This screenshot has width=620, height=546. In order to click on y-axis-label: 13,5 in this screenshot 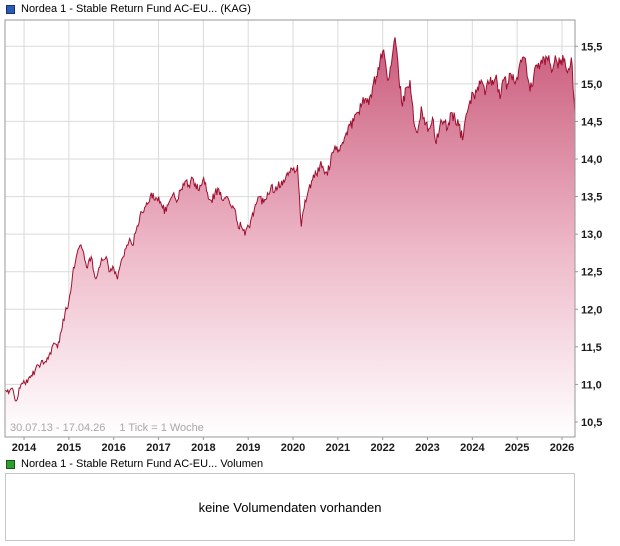, I will do `click(591, 198)`.